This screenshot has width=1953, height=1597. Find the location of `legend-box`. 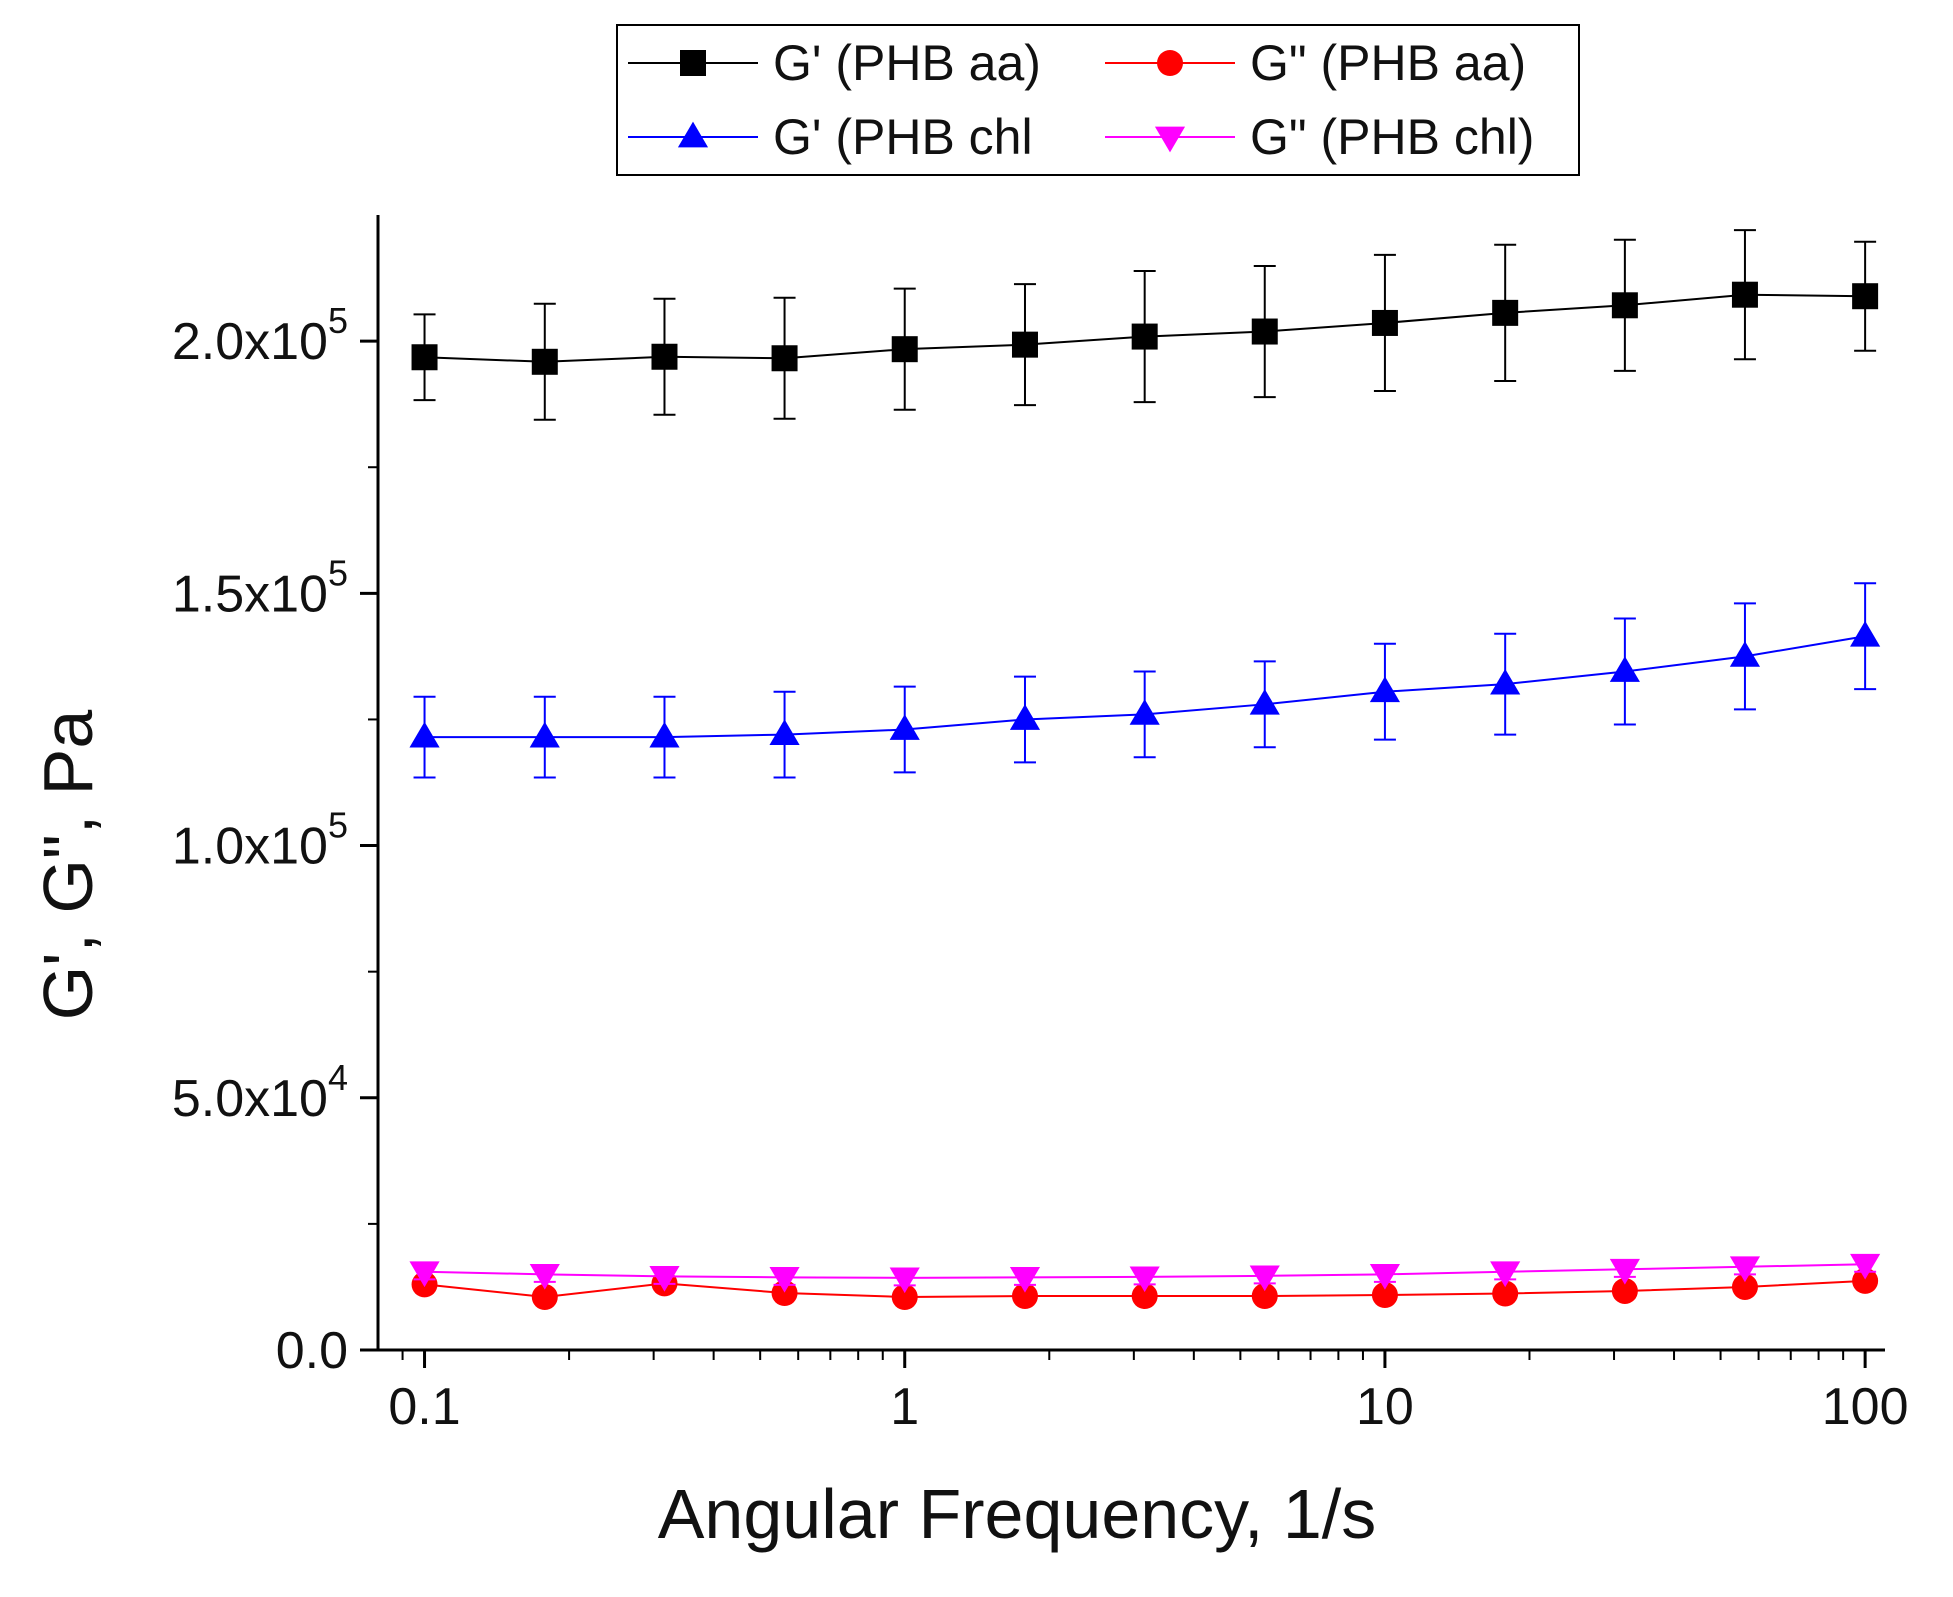

legend-box is located at coordinates (1098, 100).